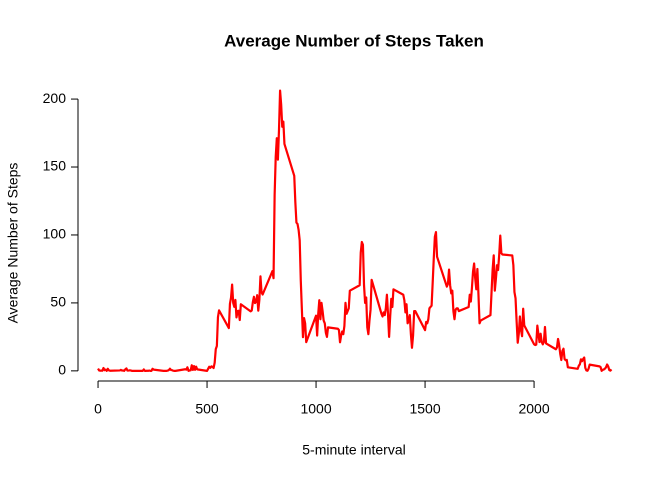 The width and height of the screenshot is (672, 480). I want to click on y-tick-label: 0, so click(62, 370).